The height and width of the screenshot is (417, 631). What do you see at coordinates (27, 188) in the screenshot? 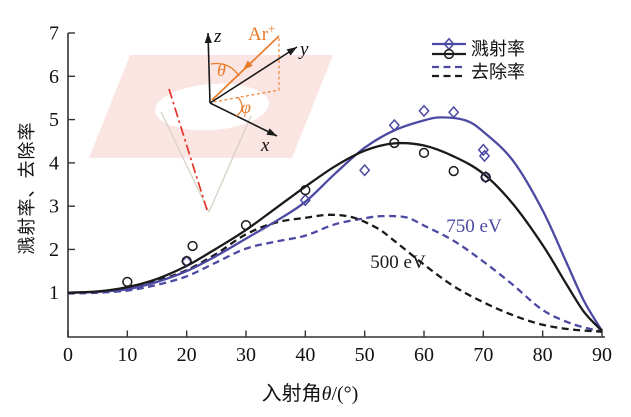
I see `y-axis-label: 溅射率、去除率` at bounding box center [27, 188].